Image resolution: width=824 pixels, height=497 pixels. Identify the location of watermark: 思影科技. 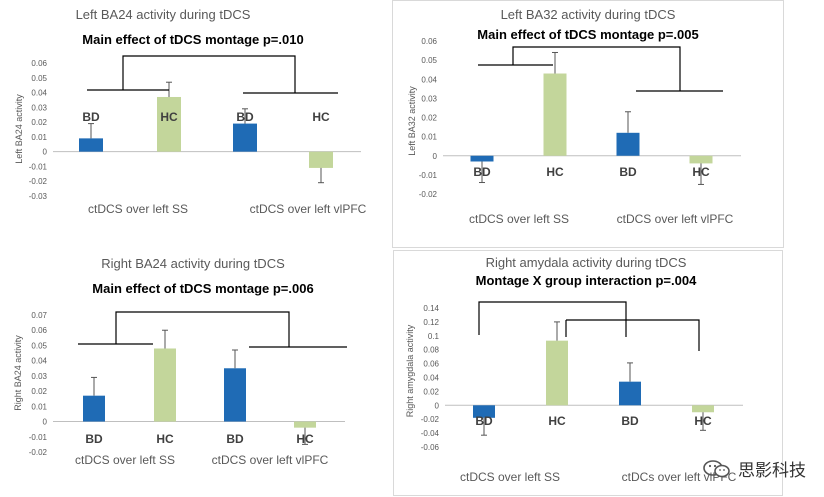
(754, 468).